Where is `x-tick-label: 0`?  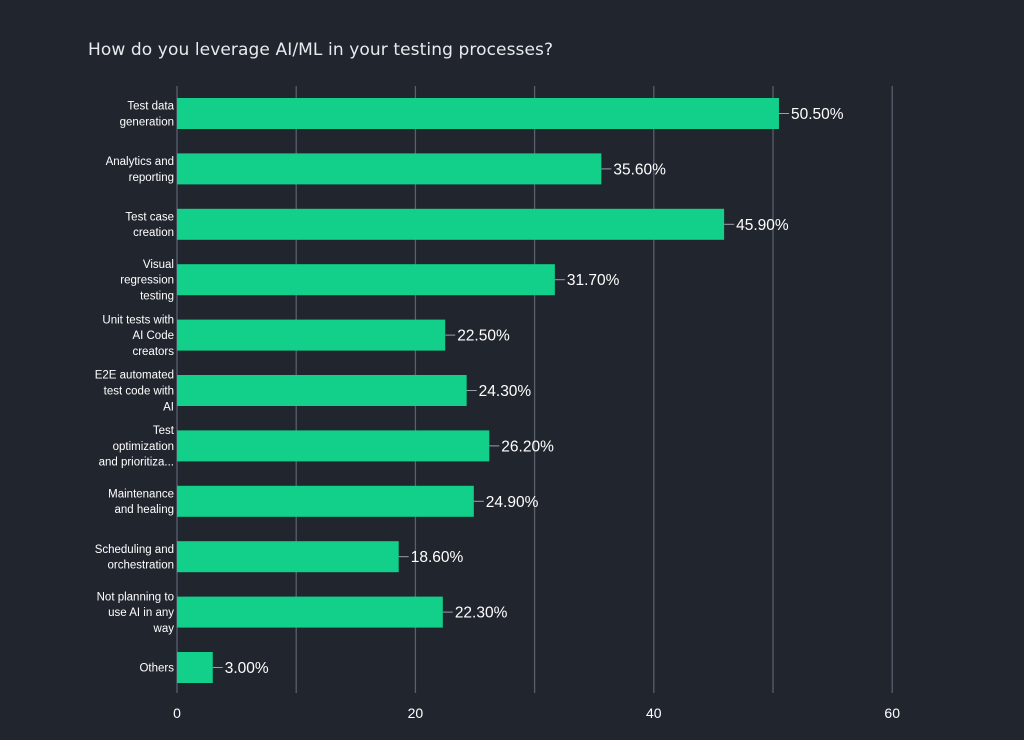
x-tick-label: 0 is located at coordinates (177, 713).